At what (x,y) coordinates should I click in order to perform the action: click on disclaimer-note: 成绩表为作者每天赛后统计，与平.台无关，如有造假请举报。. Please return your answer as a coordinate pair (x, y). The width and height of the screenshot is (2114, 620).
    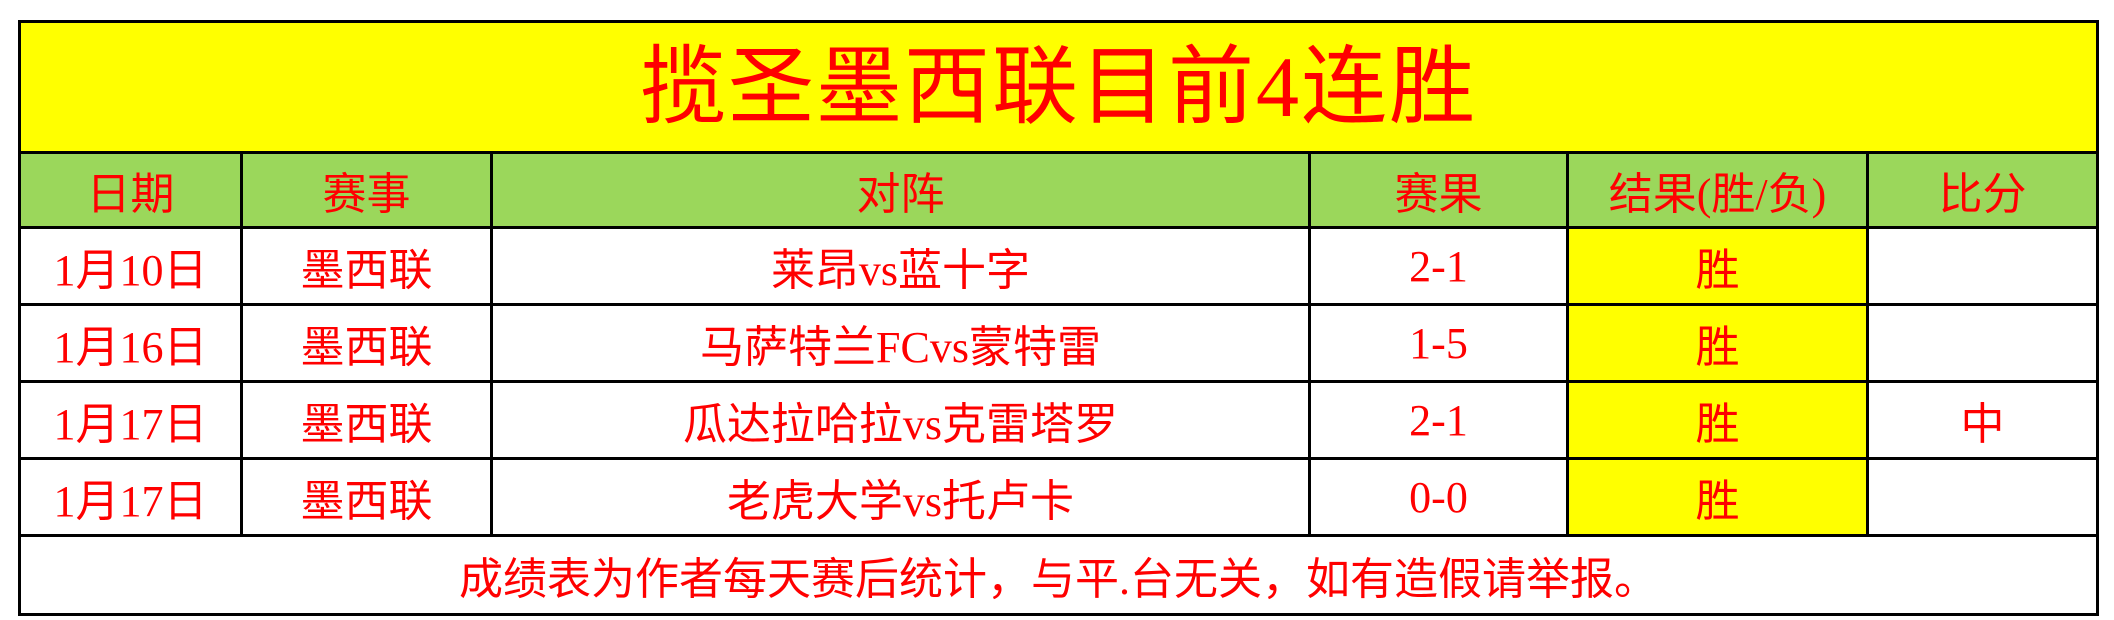
    Looking at the image, I should click on (1058, 575).